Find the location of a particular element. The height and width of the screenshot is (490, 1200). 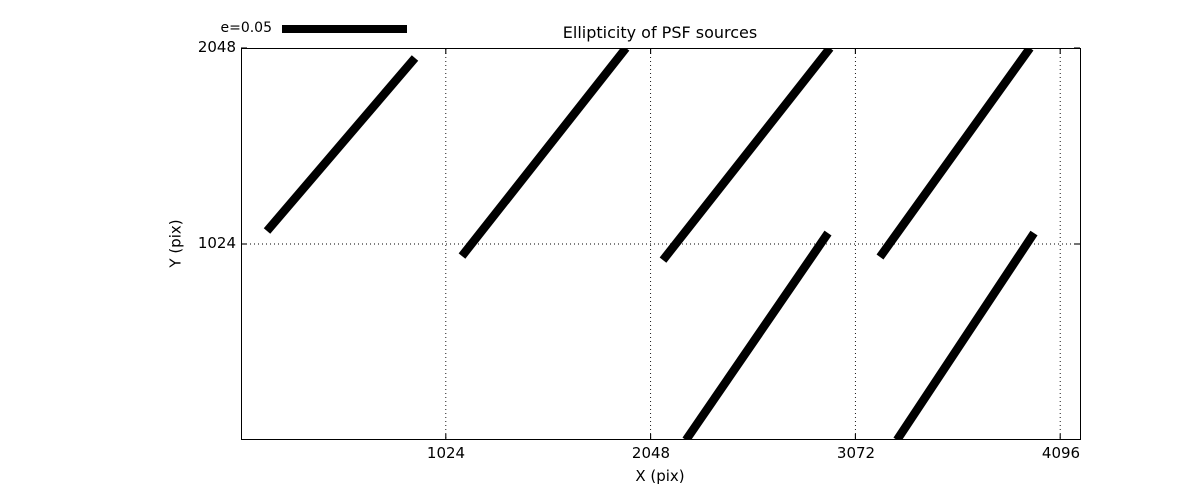

x-tick-label-1024: 1024 is located at coordinates (446, 453).